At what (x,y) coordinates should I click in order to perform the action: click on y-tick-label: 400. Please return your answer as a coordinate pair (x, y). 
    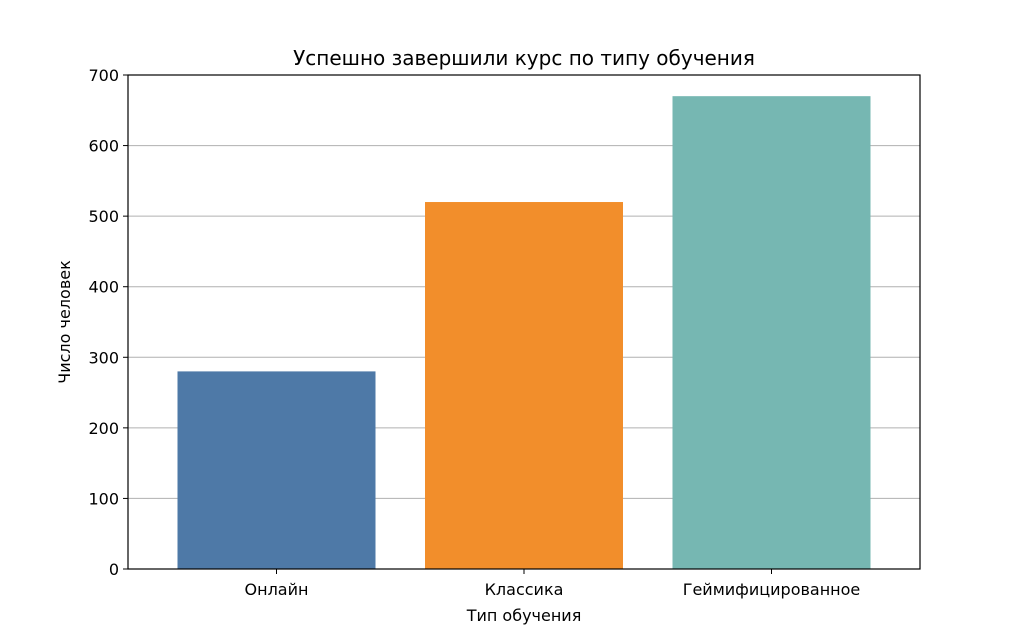
    Looking at the image, I should click on (103, 287).